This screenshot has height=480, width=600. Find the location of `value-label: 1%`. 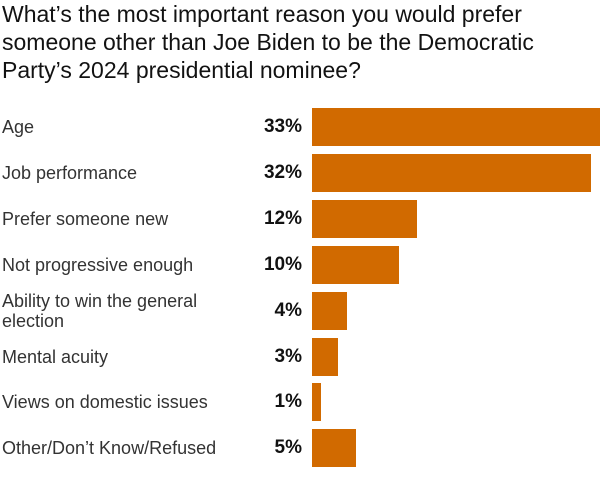

value-label: 1% is located at coordinates (288, 402).